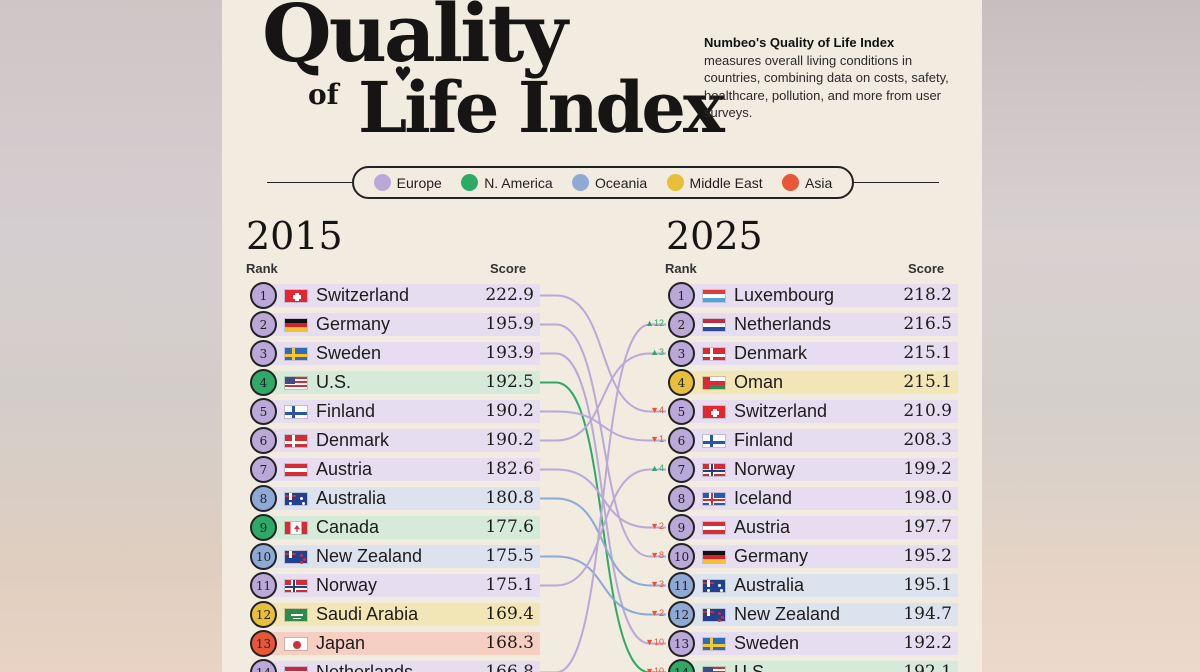 This screenshot has height=672, width=1200. I want to click on score-header-left: Score, so click(508, 268).